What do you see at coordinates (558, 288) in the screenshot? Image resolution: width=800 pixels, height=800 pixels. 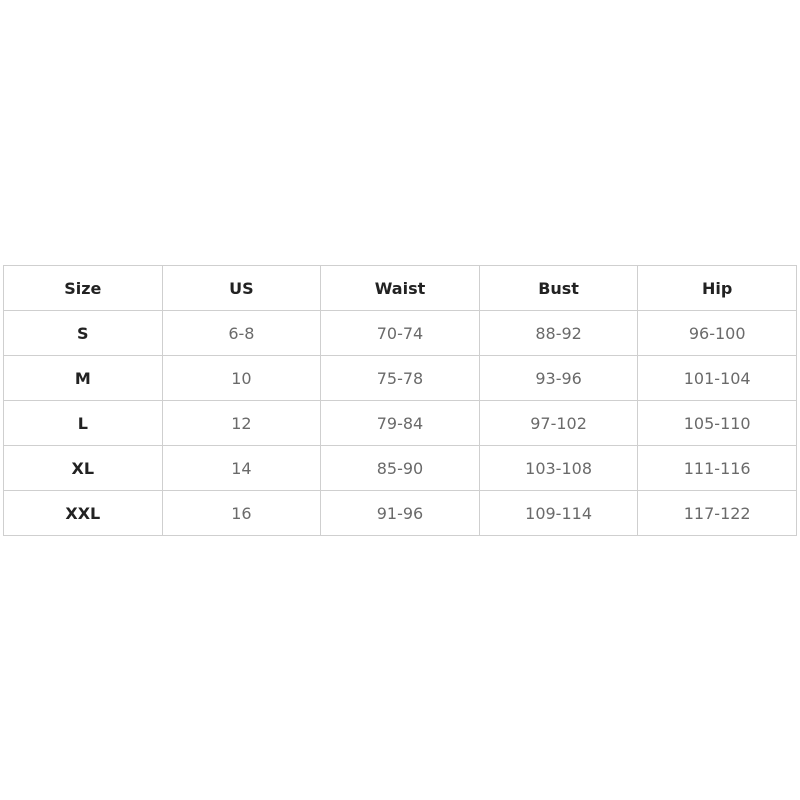 I see `column-header: Bust` at bounding box center [558, 288].